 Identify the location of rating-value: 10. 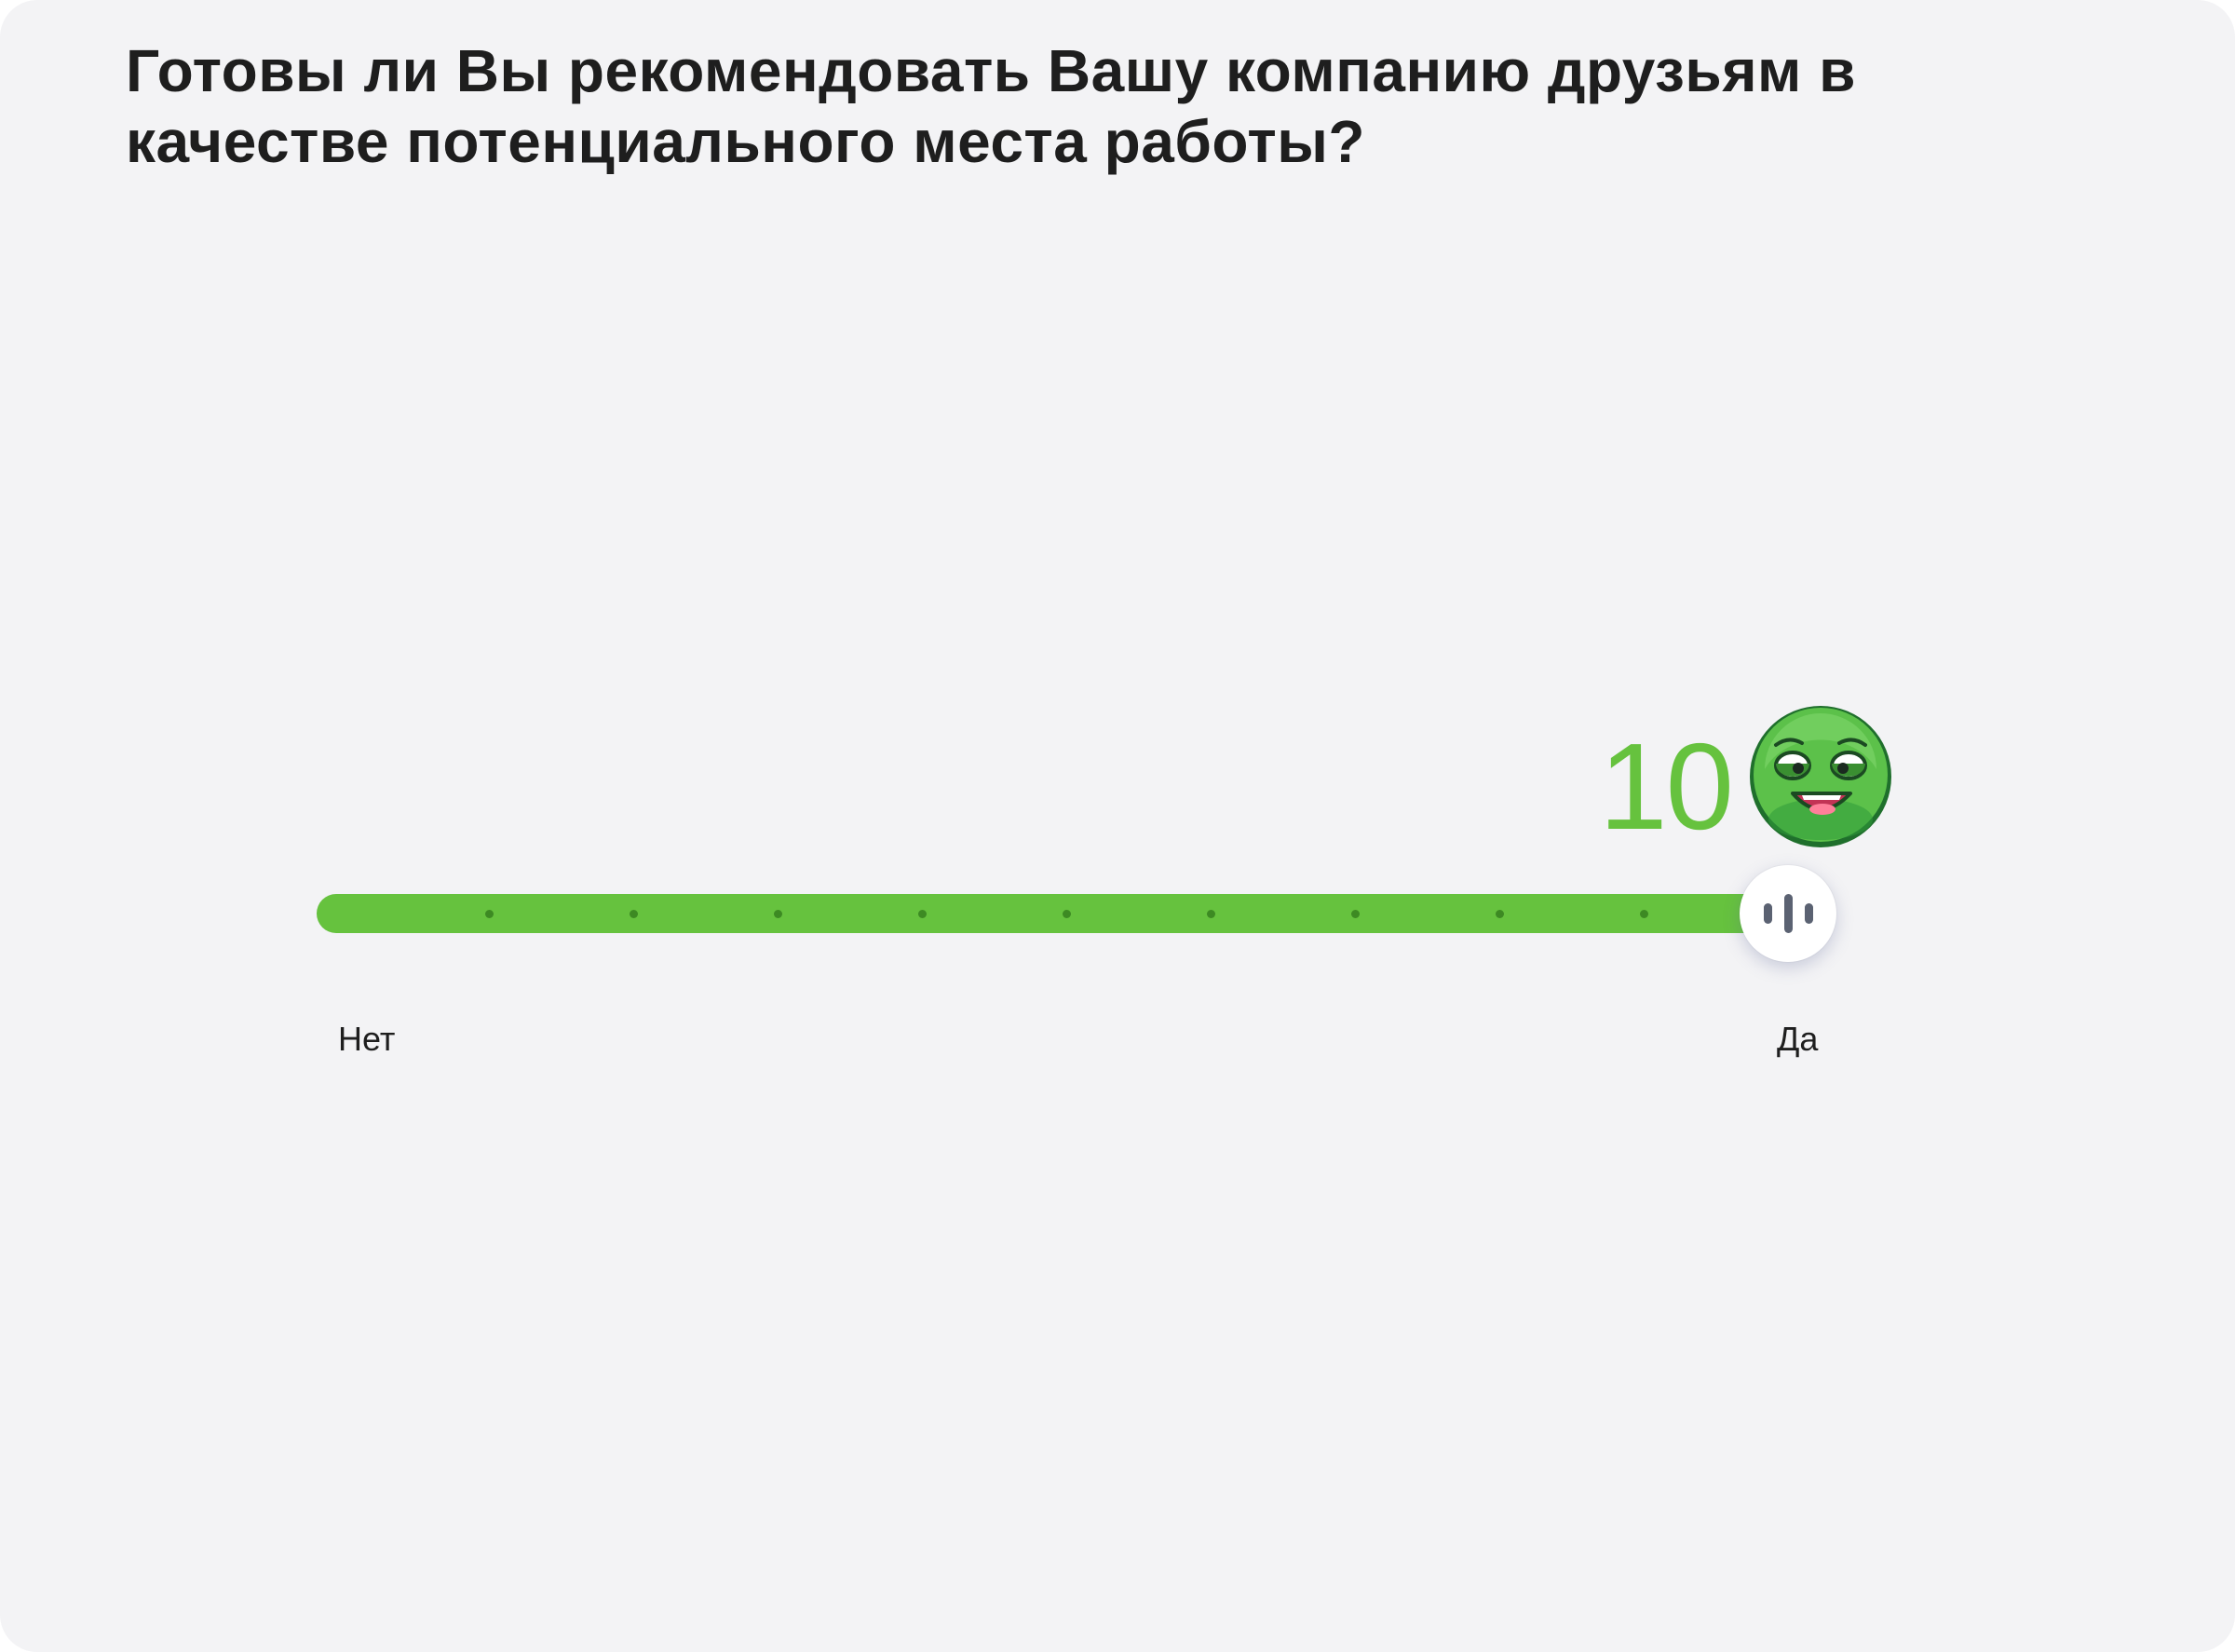
(1667, 786).